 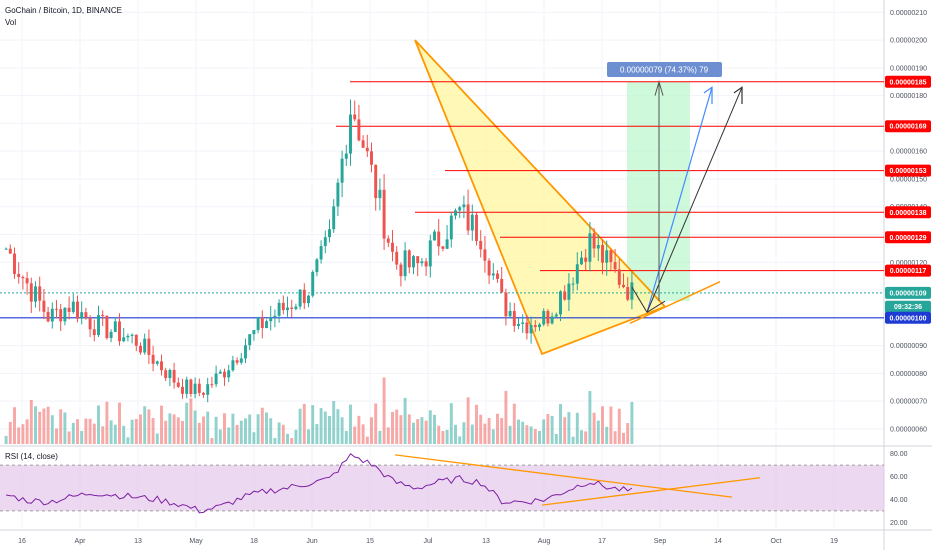 I want to click on time-tick-label: 14, so click(x=718, y=541).